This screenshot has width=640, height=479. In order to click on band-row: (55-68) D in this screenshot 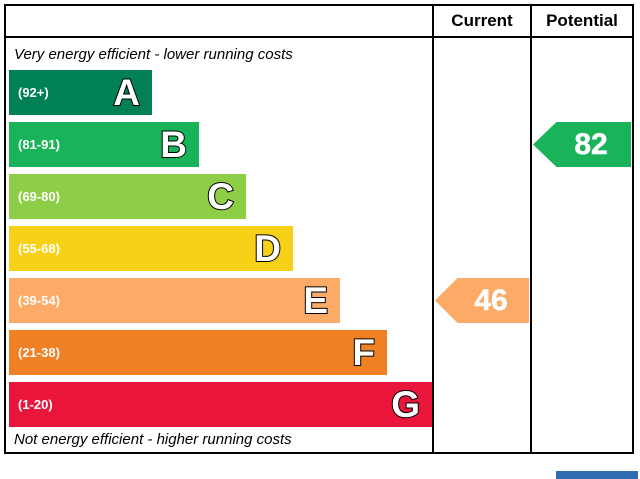, I will do `click(219, 248)`.